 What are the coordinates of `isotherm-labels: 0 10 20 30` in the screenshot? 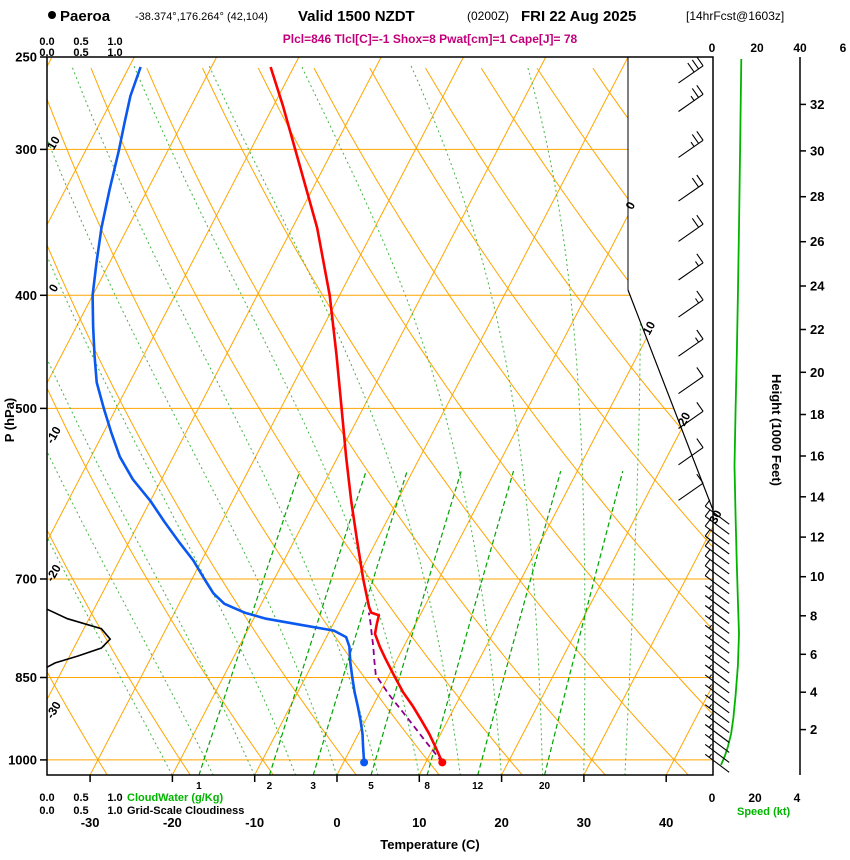 It's located at (674, 362).